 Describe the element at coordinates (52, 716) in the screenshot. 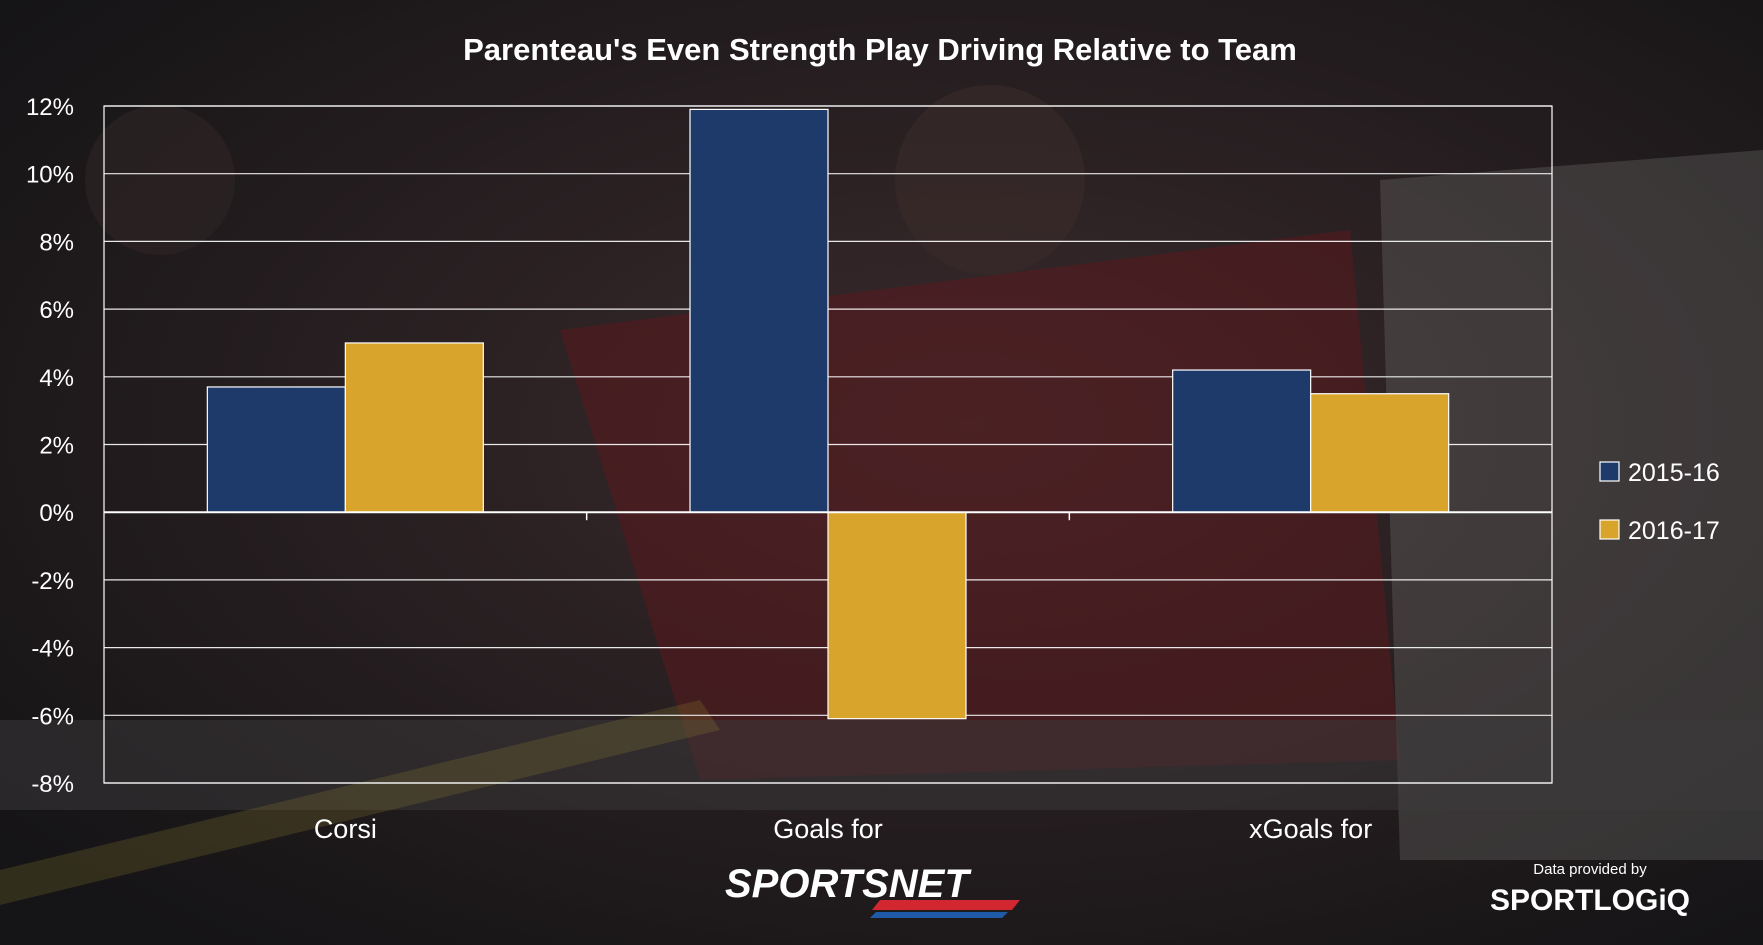

I see `y-tick-label: -6%` at that location.